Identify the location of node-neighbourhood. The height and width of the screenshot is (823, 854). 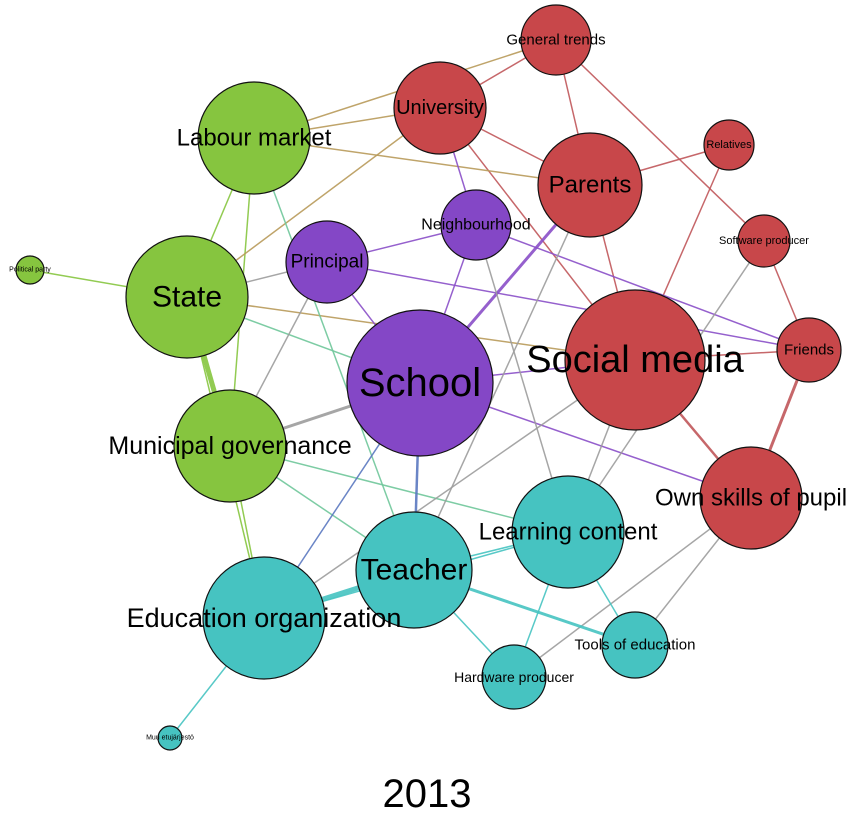
(476, 225).